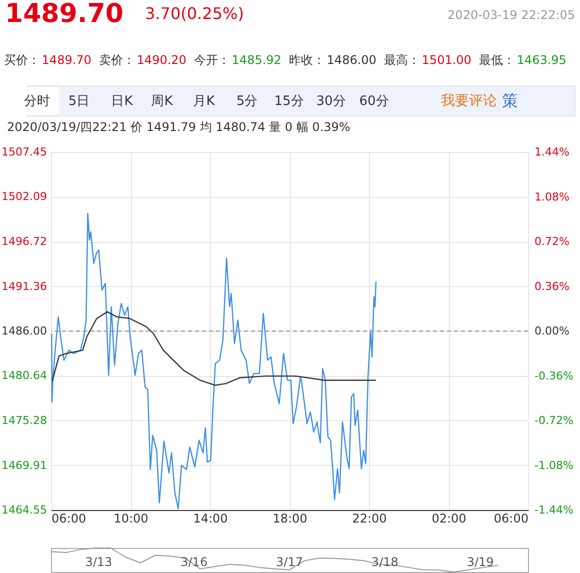 This screenshot has height=573, width=580. Describe the element at coordinates (552, 241) in the screenshot. I see `y2-tick-label: 0.72%` at that location.